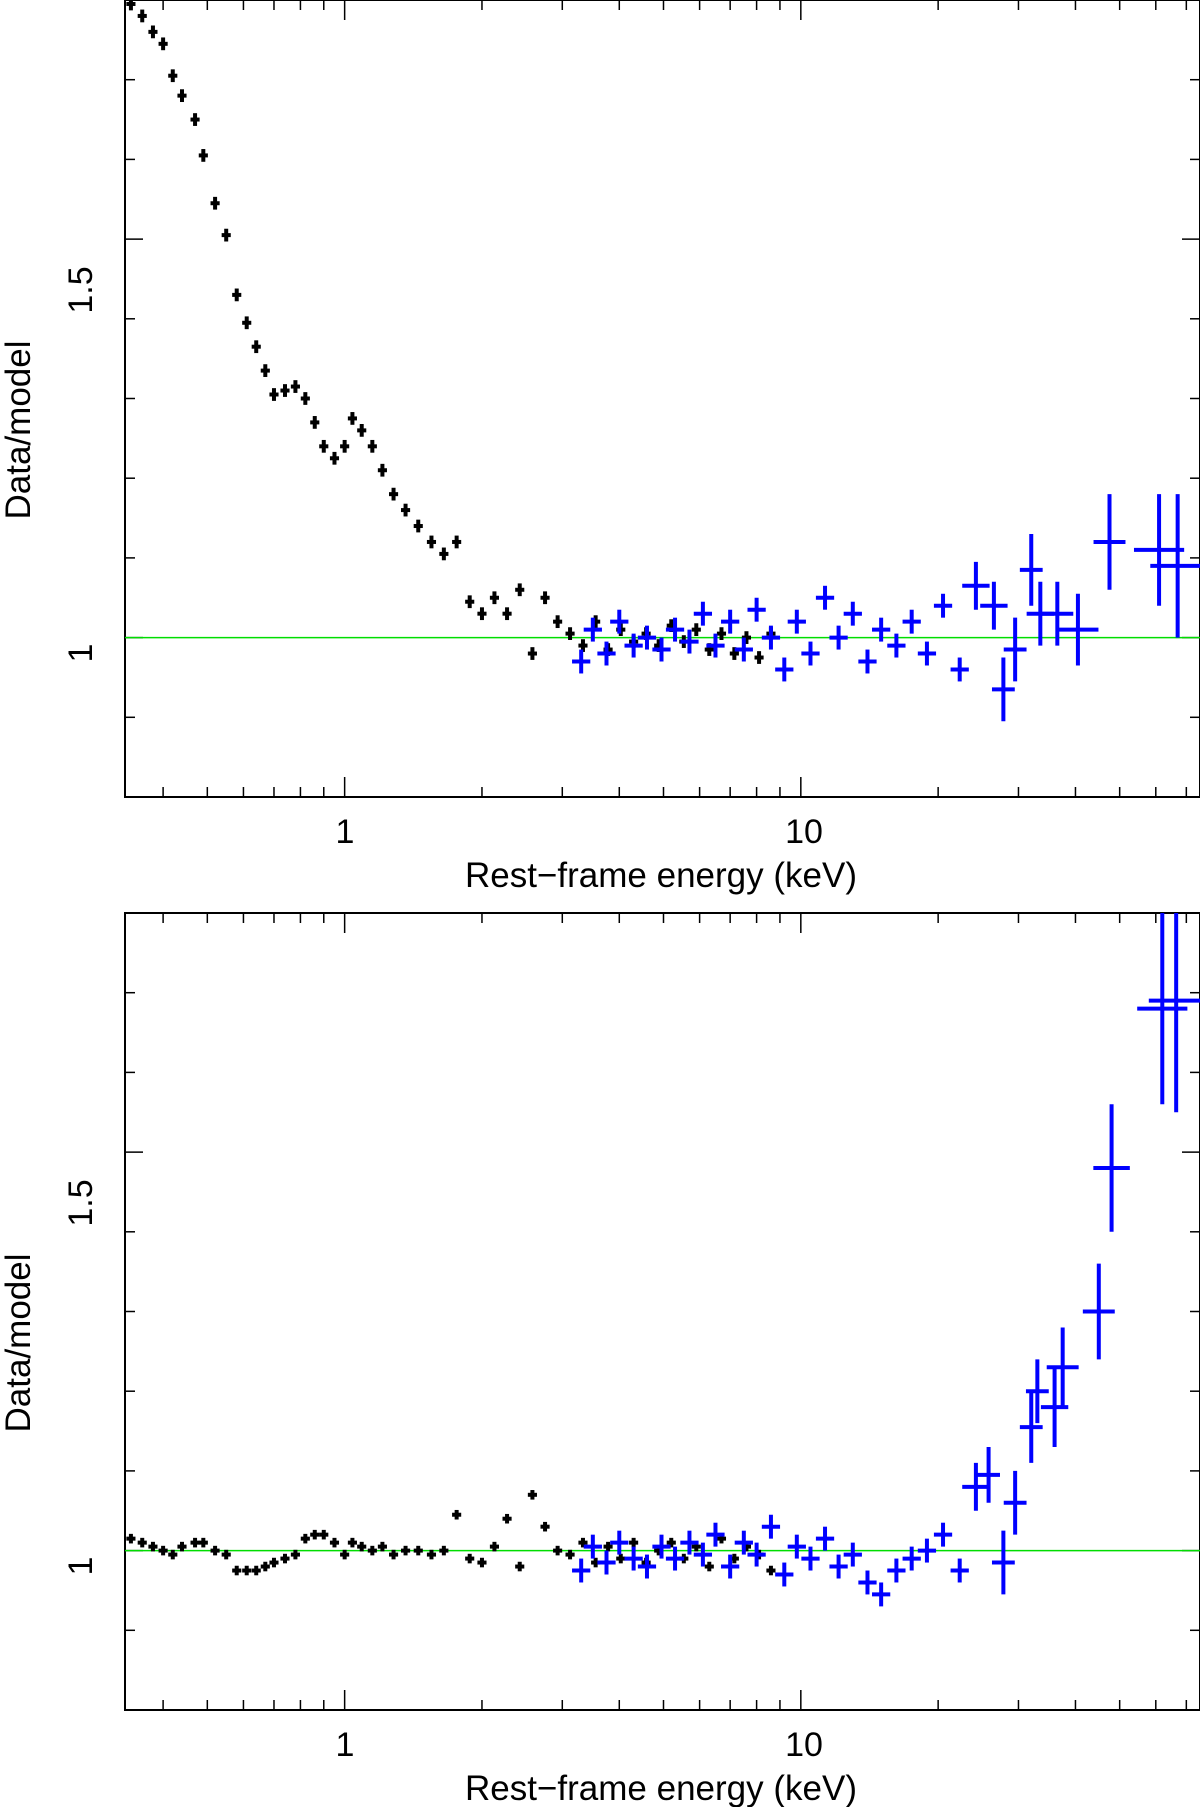 The height and width of the screenshot is (1807, 1200). What do you see at coordinates (661, 875) in the screenshot?
I see `x-axis-label: Rest−frame energy (keV)` at bounding box center [661, 875].